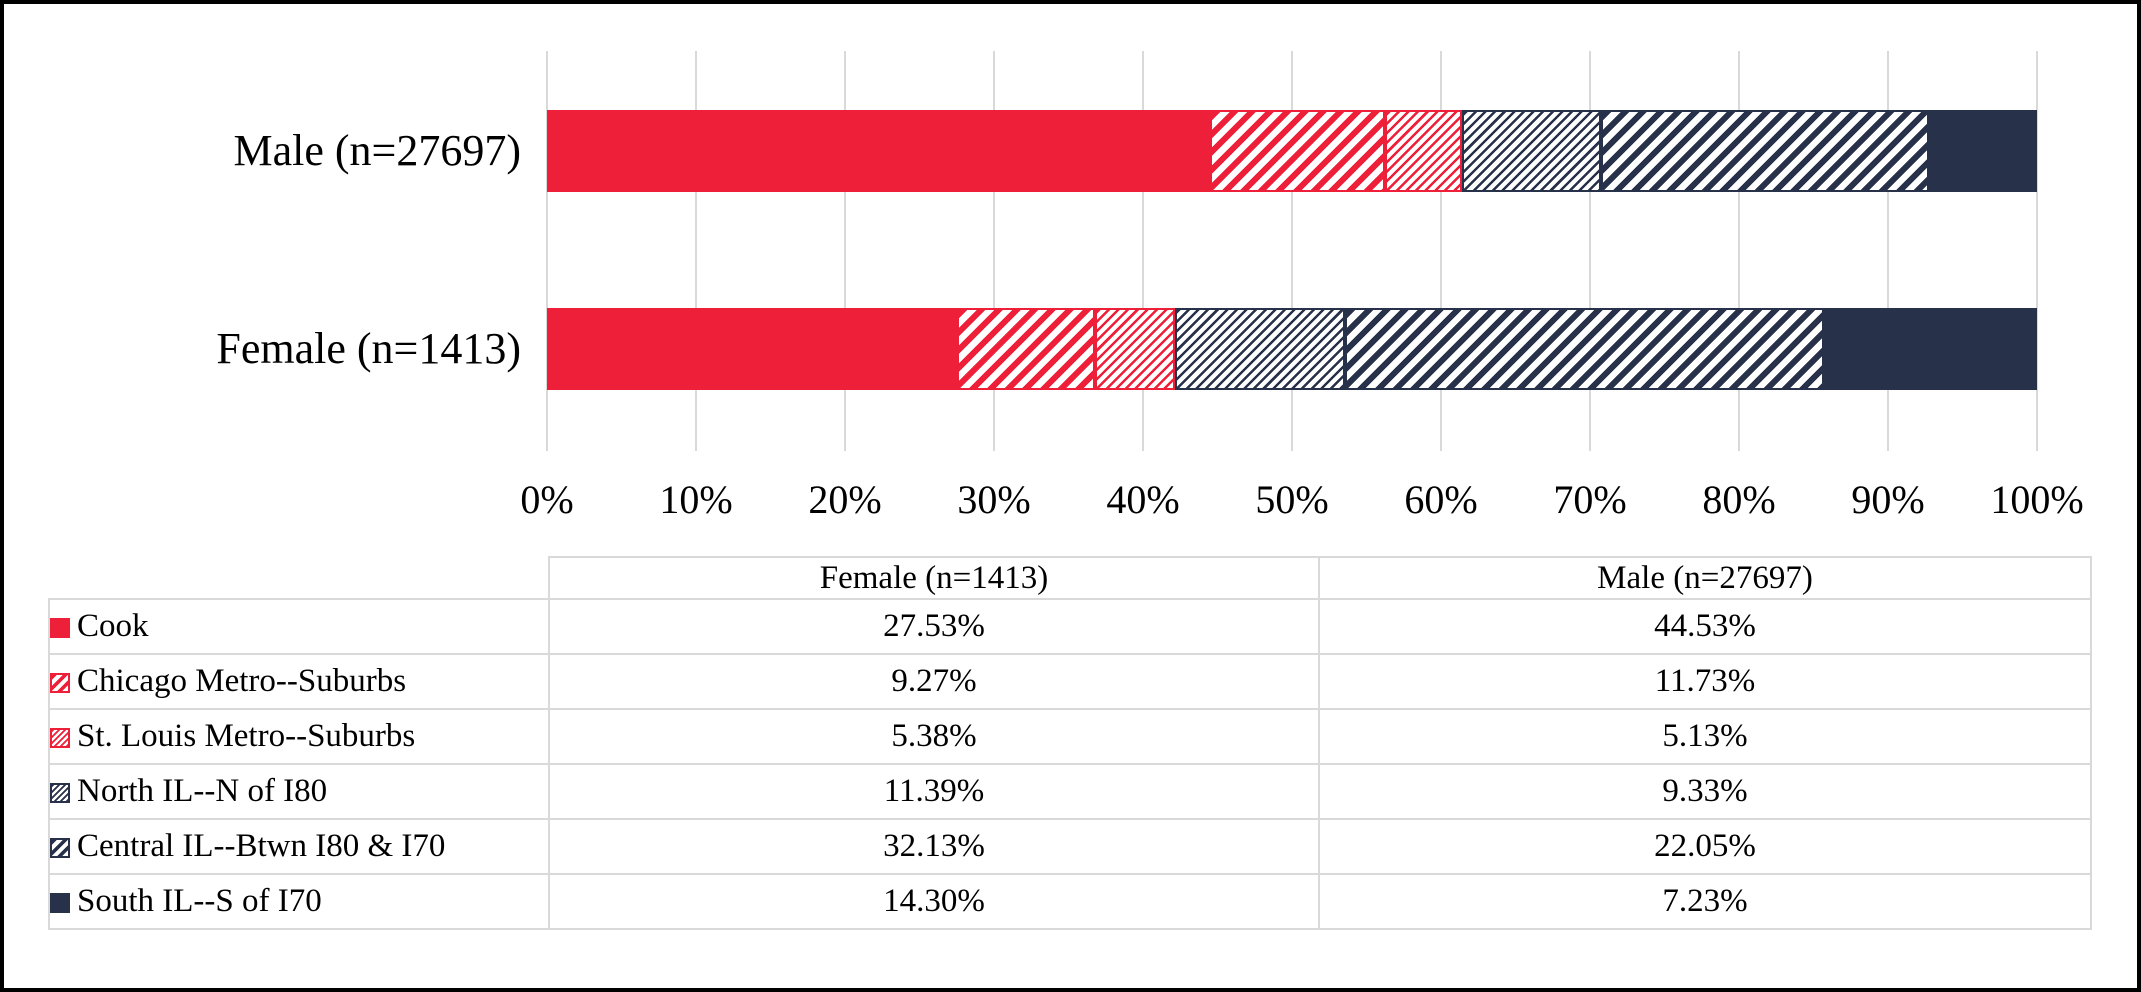 This screenshot has width=2141, height=992. I want to click on legend-cell: Central IL--Btwn I80 & I70, so click(299, 846).